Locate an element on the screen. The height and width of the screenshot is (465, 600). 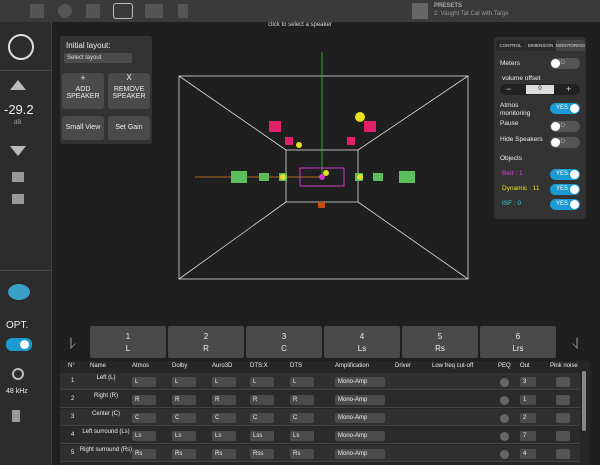
dropdown: 3 is located at coordinates (528, 382).